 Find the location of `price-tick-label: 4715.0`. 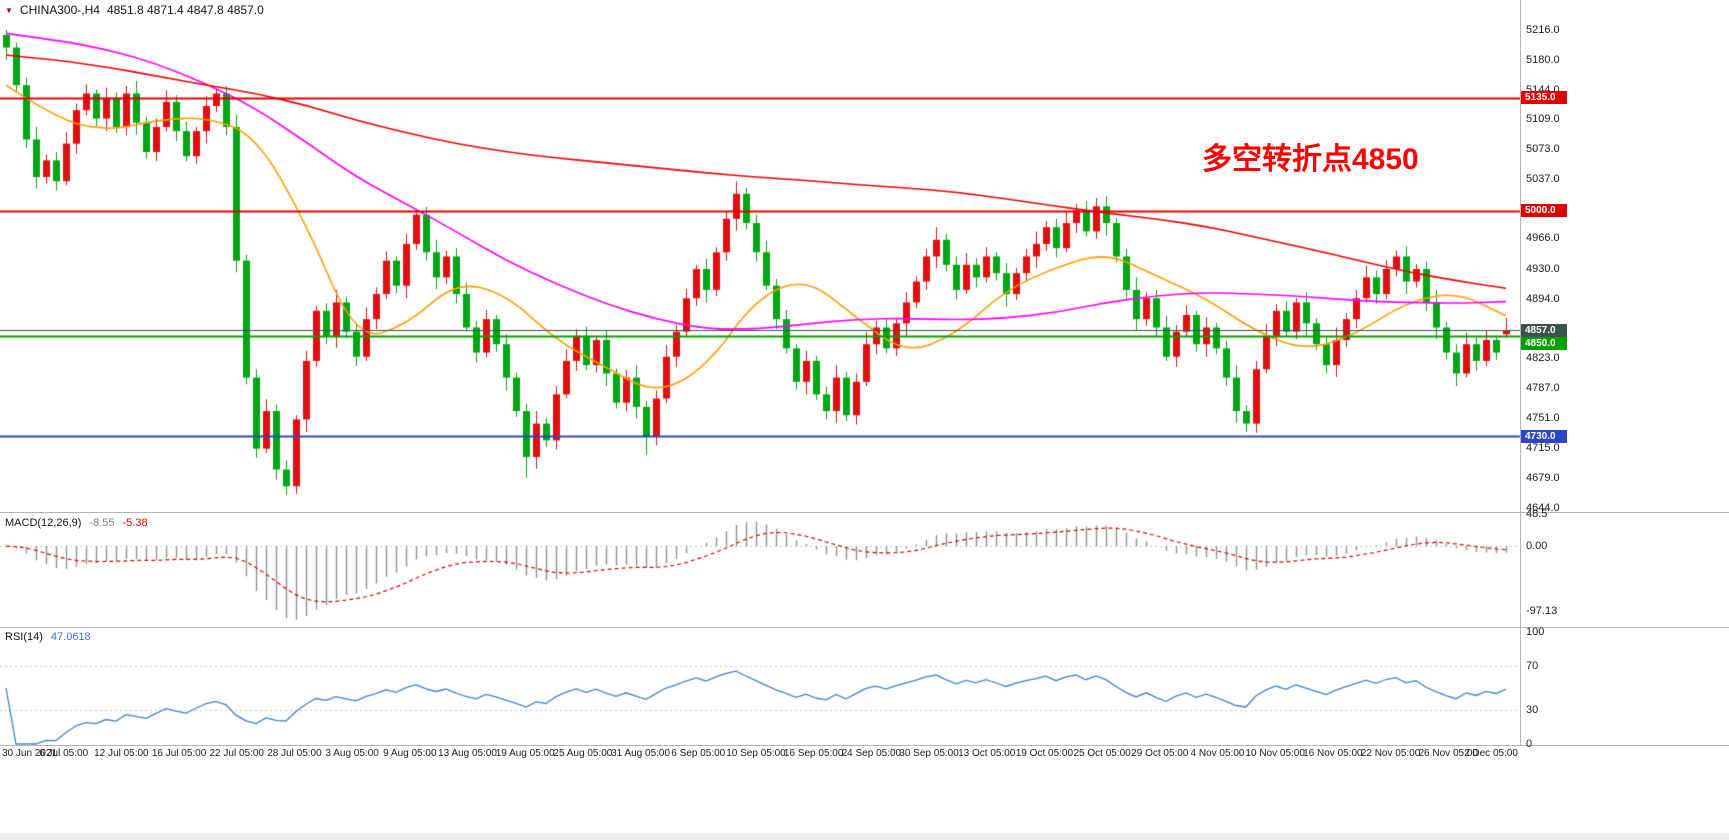

price-tick-label: 4715.0 is located at coordinates (1543, 448).